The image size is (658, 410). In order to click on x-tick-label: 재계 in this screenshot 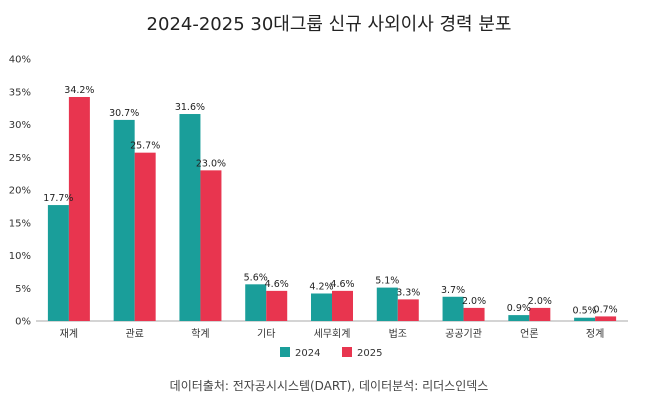, I will do `click(69, 334)`.